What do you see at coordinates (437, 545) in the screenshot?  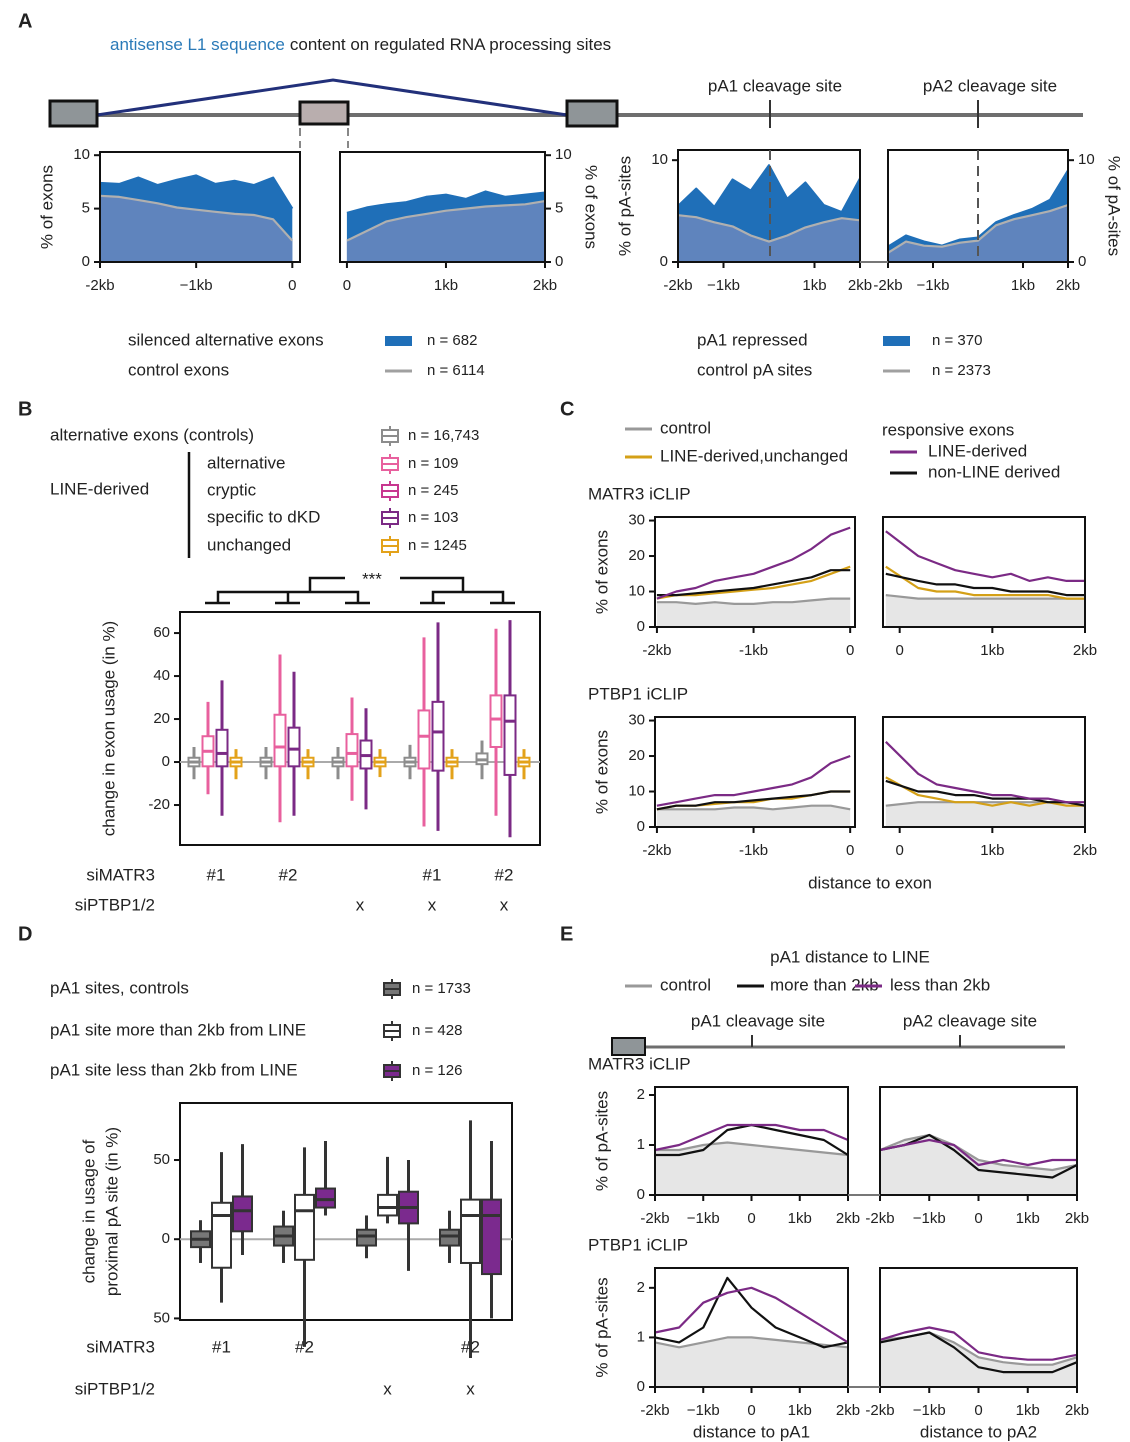 I see `legend-count: n = 1245` at bounding box center [437, 545].